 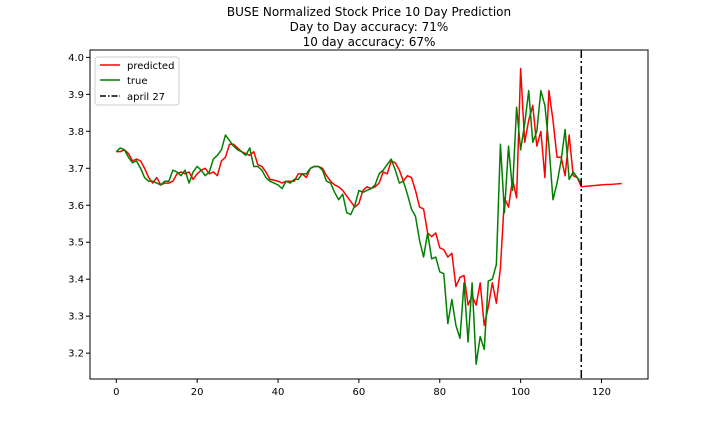 What do you see at coordinates (146, 97) in the screenshot?
I see `legend-label-april-27: april 27` at bounding box center [146, 97].